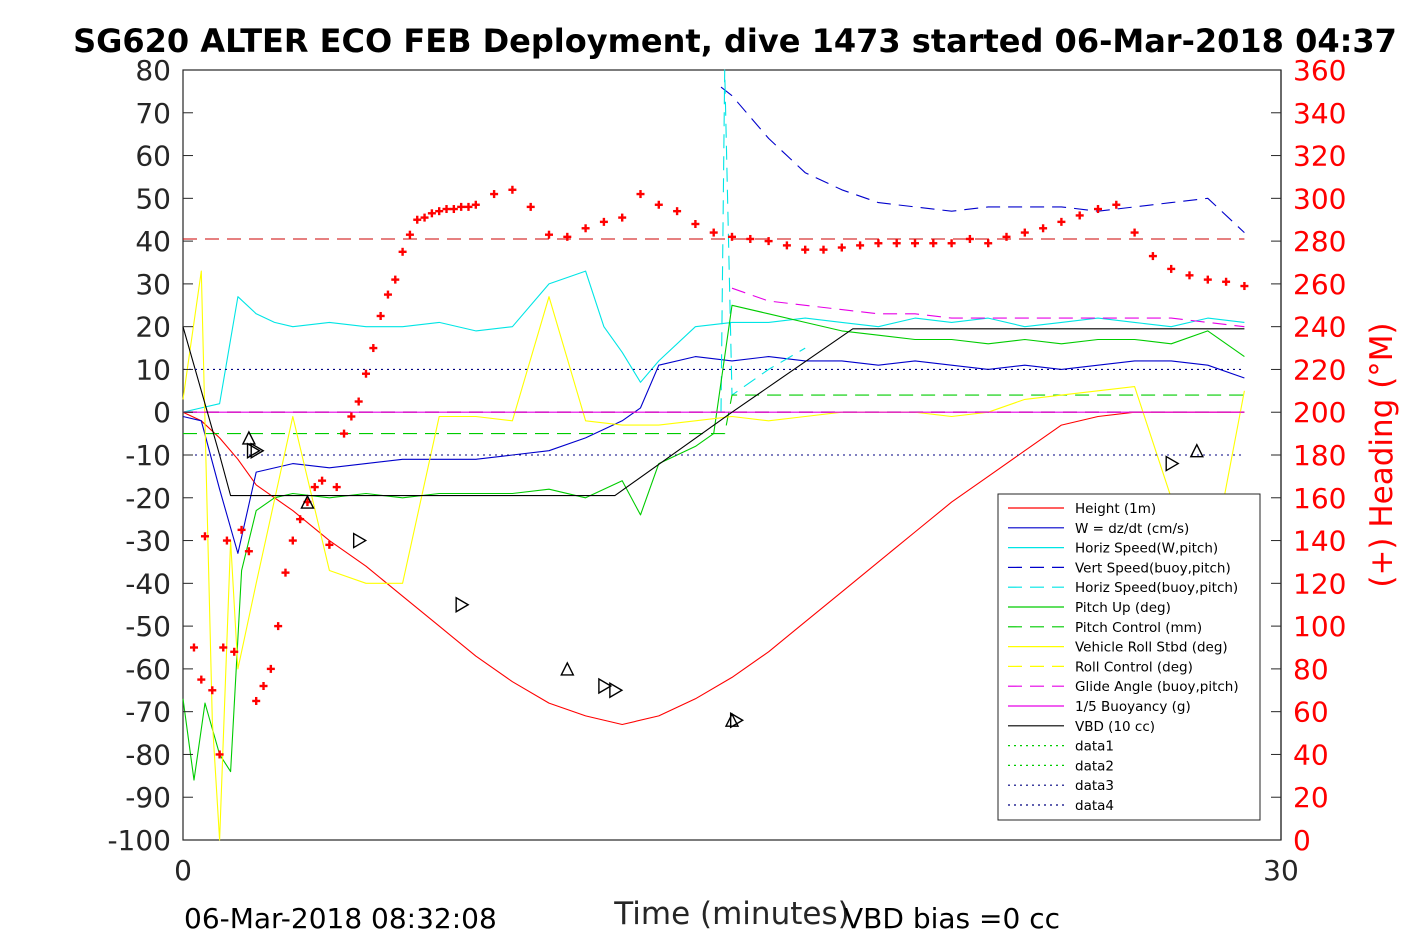  Describe the element at coordinates (153, 70) in the screenshot. I see `left-tick-label: 80` at that location.